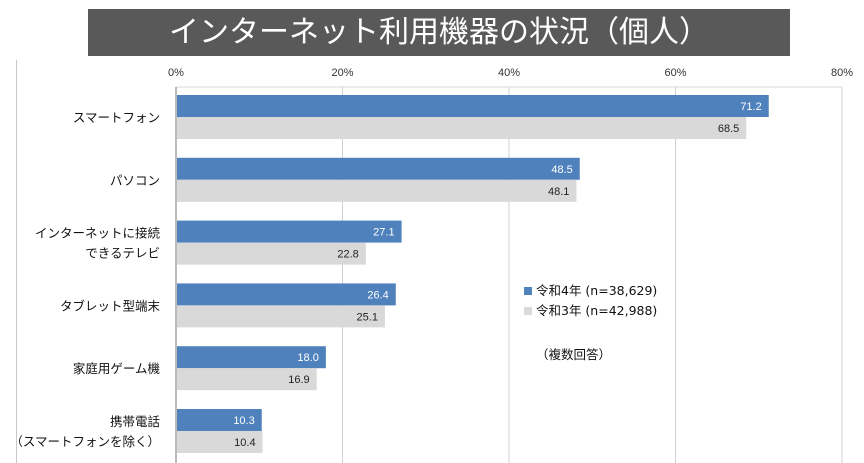 The height and width of the screenshot is (463, 864). Describe the element at coordinates (377, 295) in the screenshot. I see `data-label: 26.4` at that location.